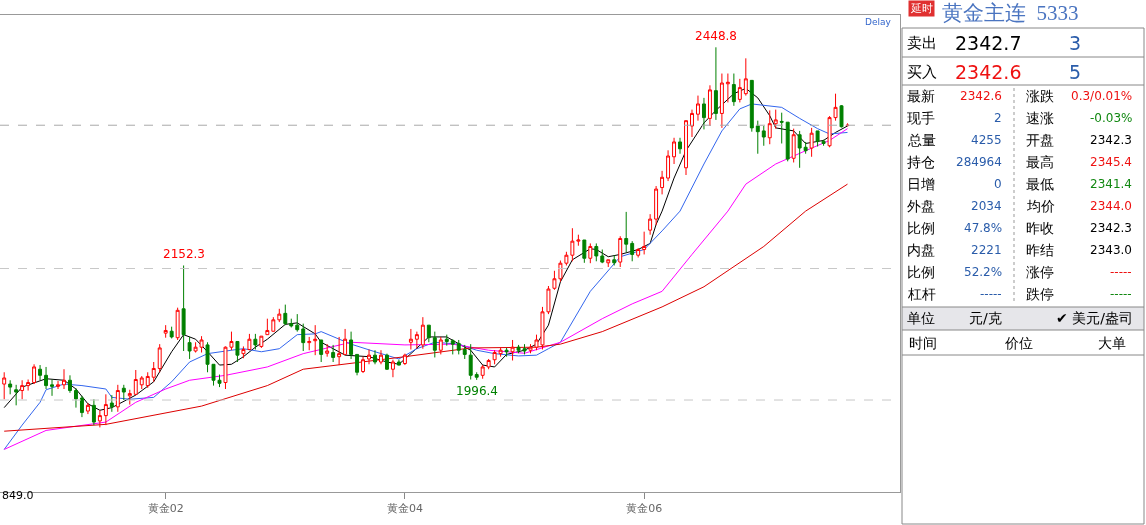 The height and width of the screenshot is (525, 1146). I want to click on text: 杠杆, so click(921, 294).